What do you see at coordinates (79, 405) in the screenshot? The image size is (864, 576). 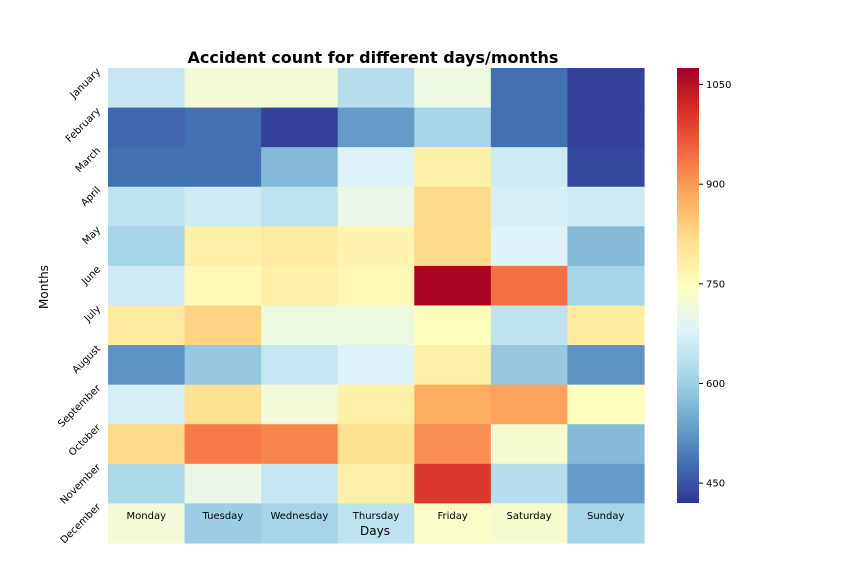 I see `y-tick-label: September` at bounding box center [79, 405].